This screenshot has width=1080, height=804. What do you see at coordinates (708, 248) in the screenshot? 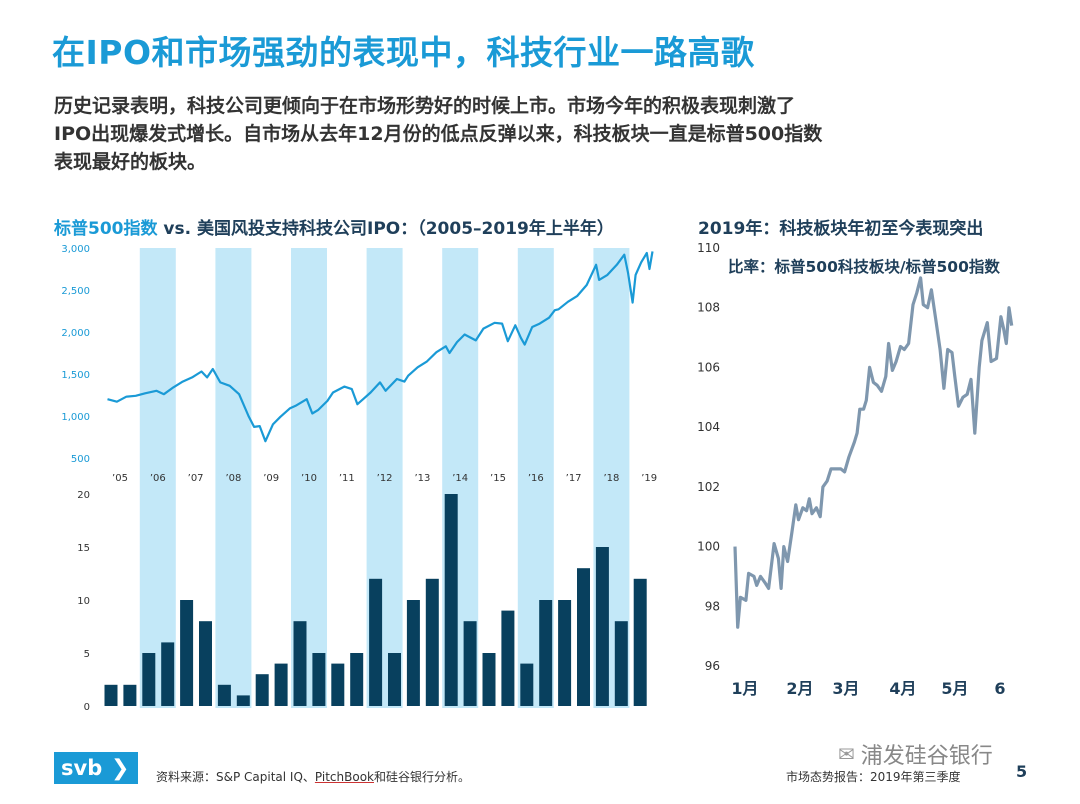
I see `ratio-y-tick: 110` at bounding box center [708, 248].